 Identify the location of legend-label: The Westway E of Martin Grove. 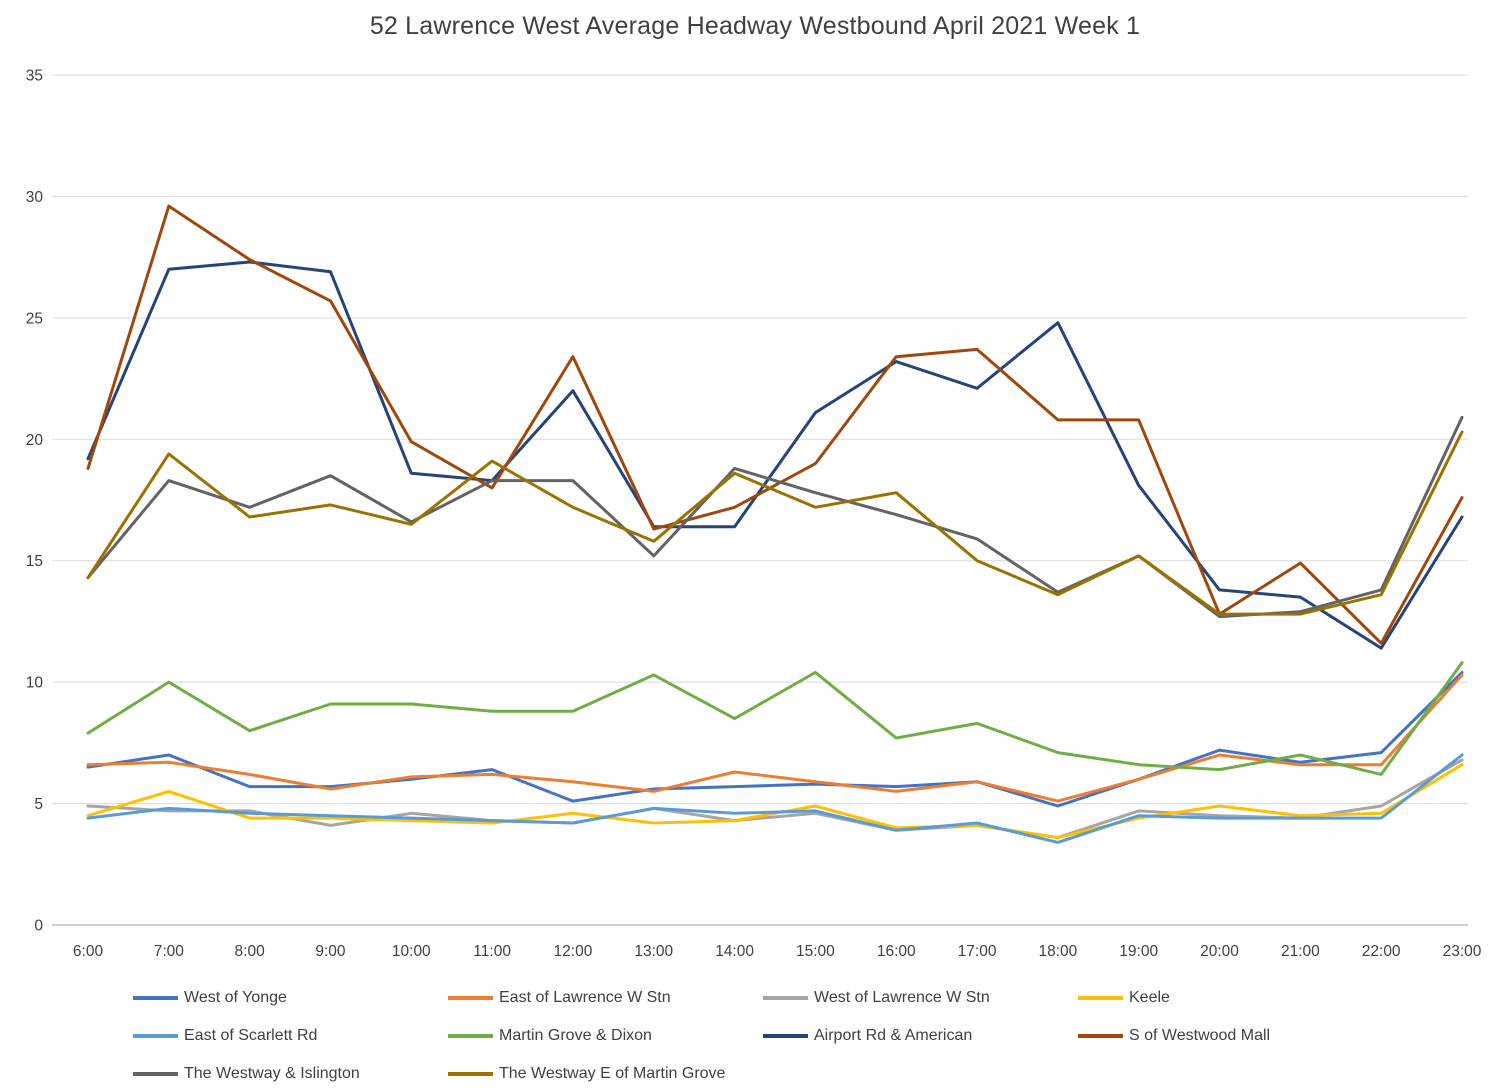
(612, 1073).